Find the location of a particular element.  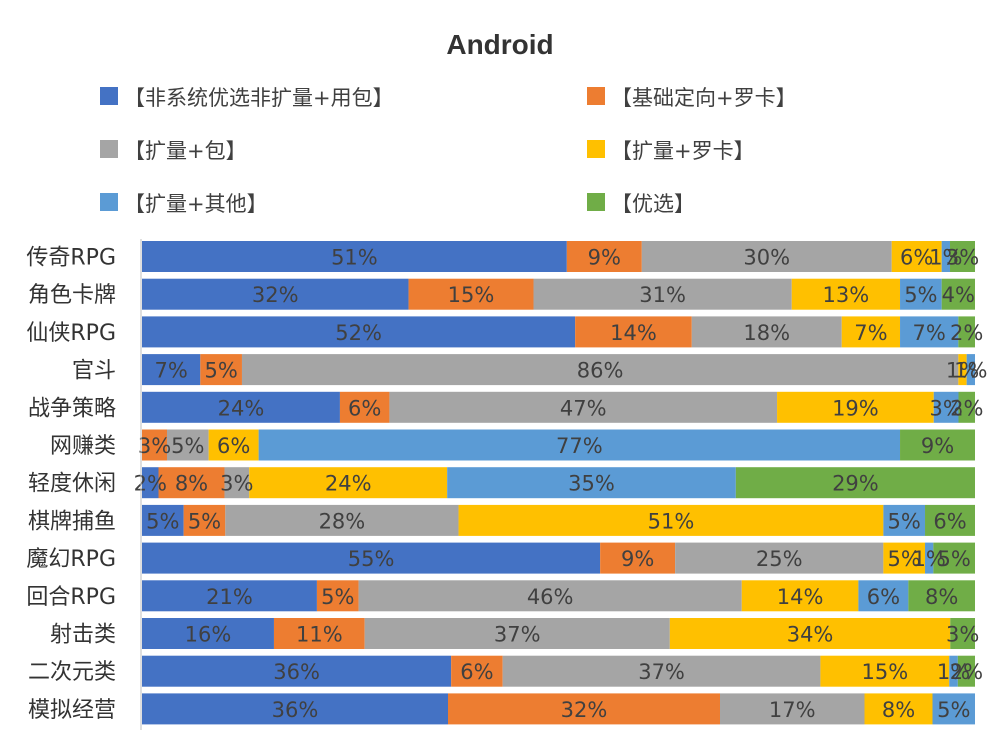

data-label: 15% is located at coordinates (884, 672).